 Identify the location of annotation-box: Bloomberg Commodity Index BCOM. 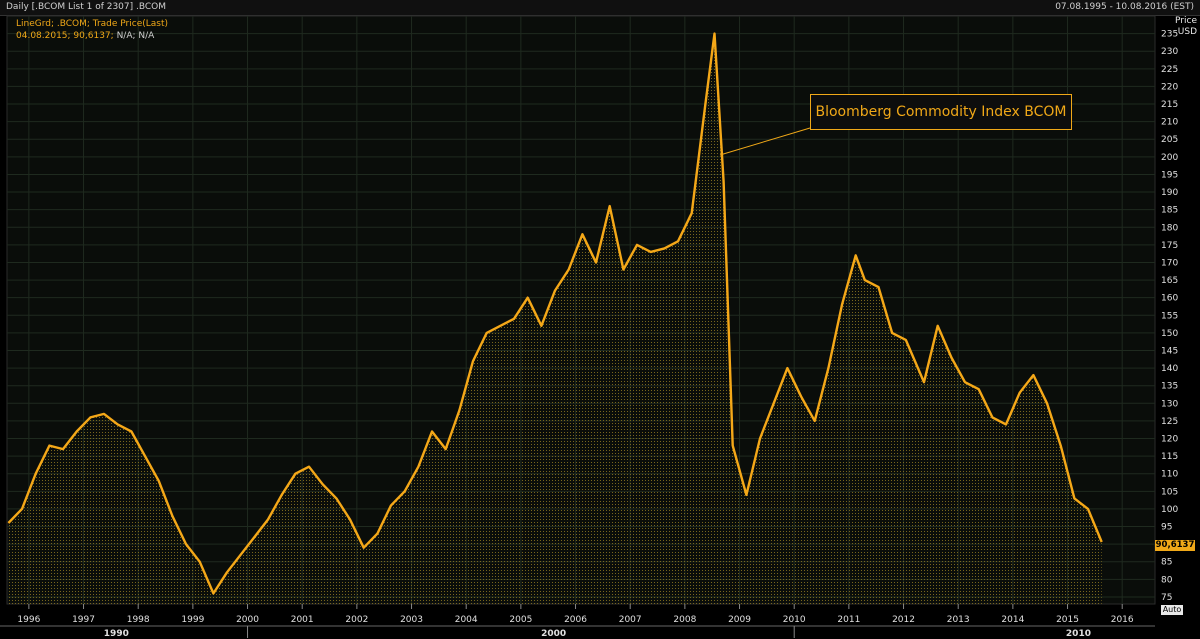
(941, 112).